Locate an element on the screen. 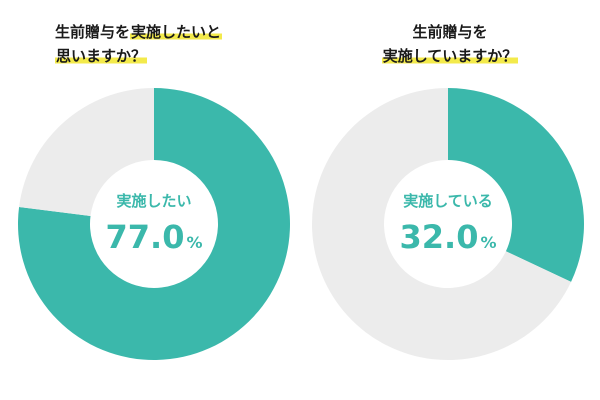 This screenshot has height=400, width=600. title-highlight: 実施したいと is located at coordinates (176, 32).